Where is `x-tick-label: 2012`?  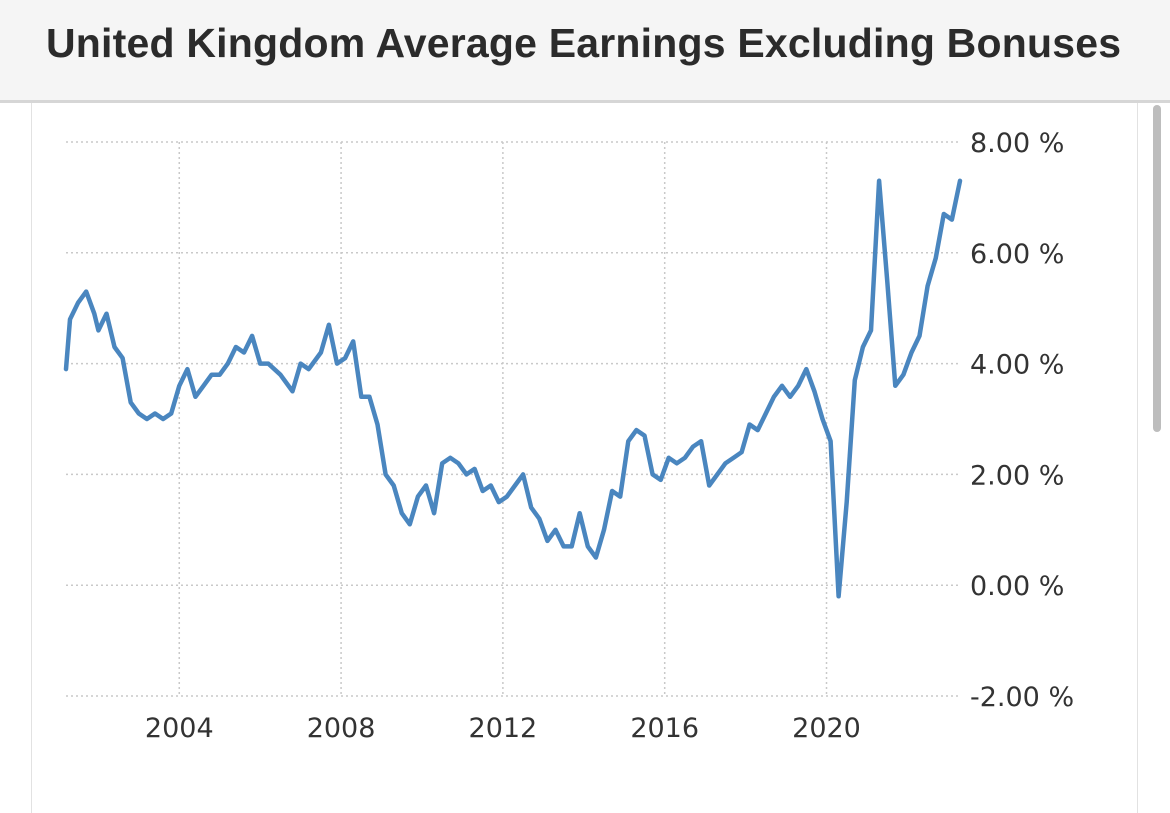
x-tick-label: 2012 is located at coordinates (503, 728).